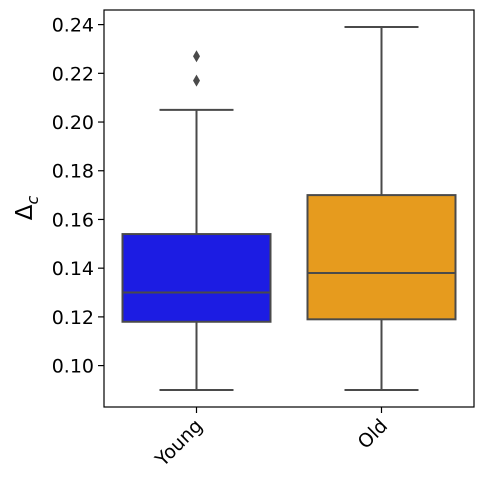 Image resolution: width=490 pixels, height=490 pixels. What do you see at coordinates (373, 434) in the screenshot?
I see `x-tick-label: Old` at bounding box center [373, 434].